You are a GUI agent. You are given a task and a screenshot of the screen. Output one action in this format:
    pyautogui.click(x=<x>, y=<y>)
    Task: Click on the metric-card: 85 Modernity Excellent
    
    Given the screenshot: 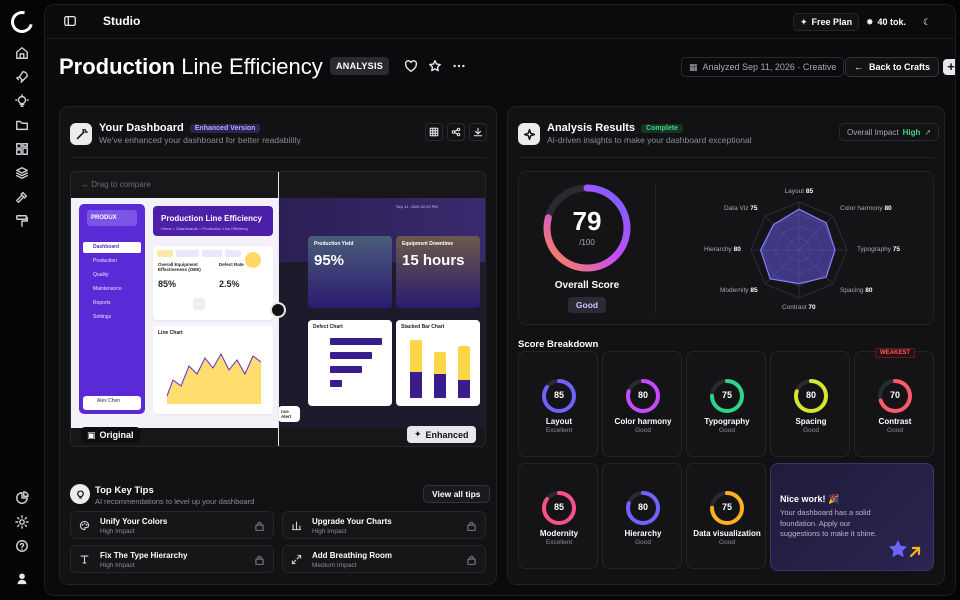 What is the action you would take?
    pyautogui.click(x=558, y=516)
    